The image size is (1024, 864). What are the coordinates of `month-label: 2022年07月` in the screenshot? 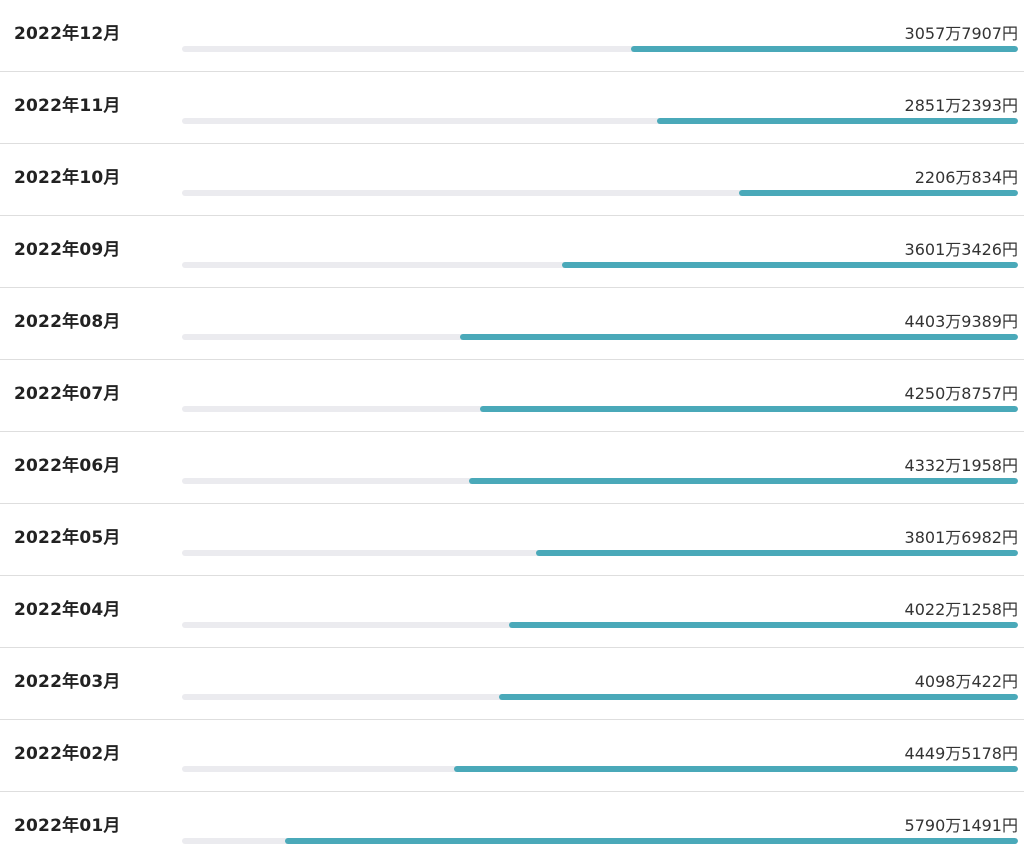 It's located at (67, 394).